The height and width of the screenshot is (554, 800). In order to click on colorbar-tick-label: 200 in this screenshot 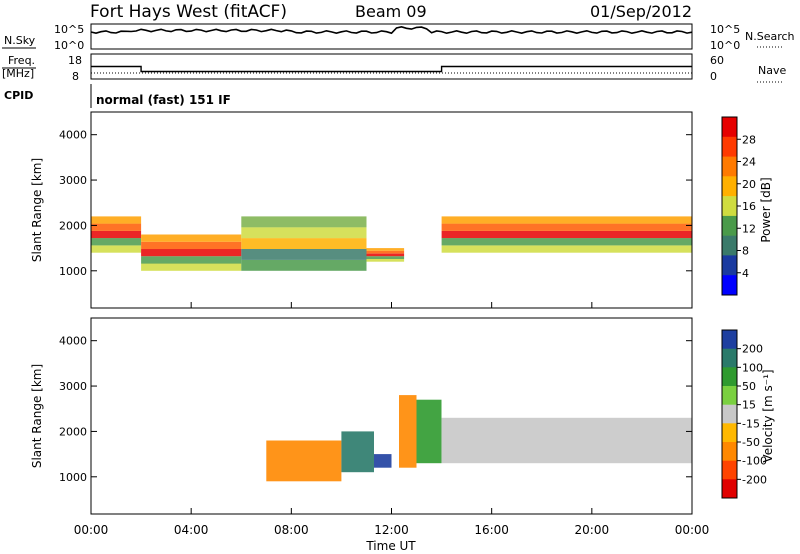, I will do `click(752, 349)`.